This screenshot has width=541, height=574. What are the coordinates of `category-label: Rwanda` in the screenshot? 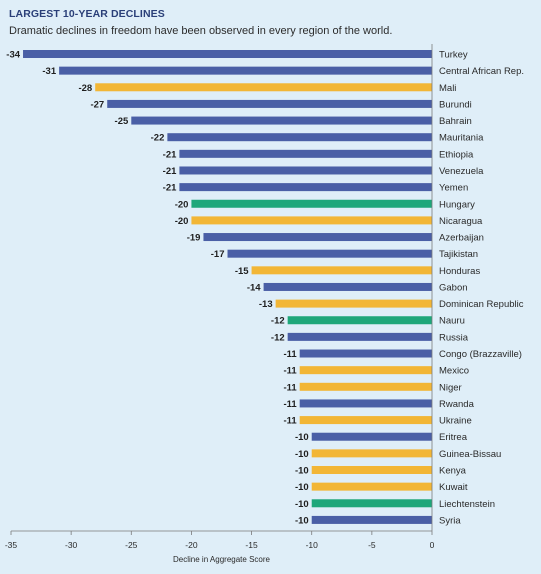 It's located at (457, 404).